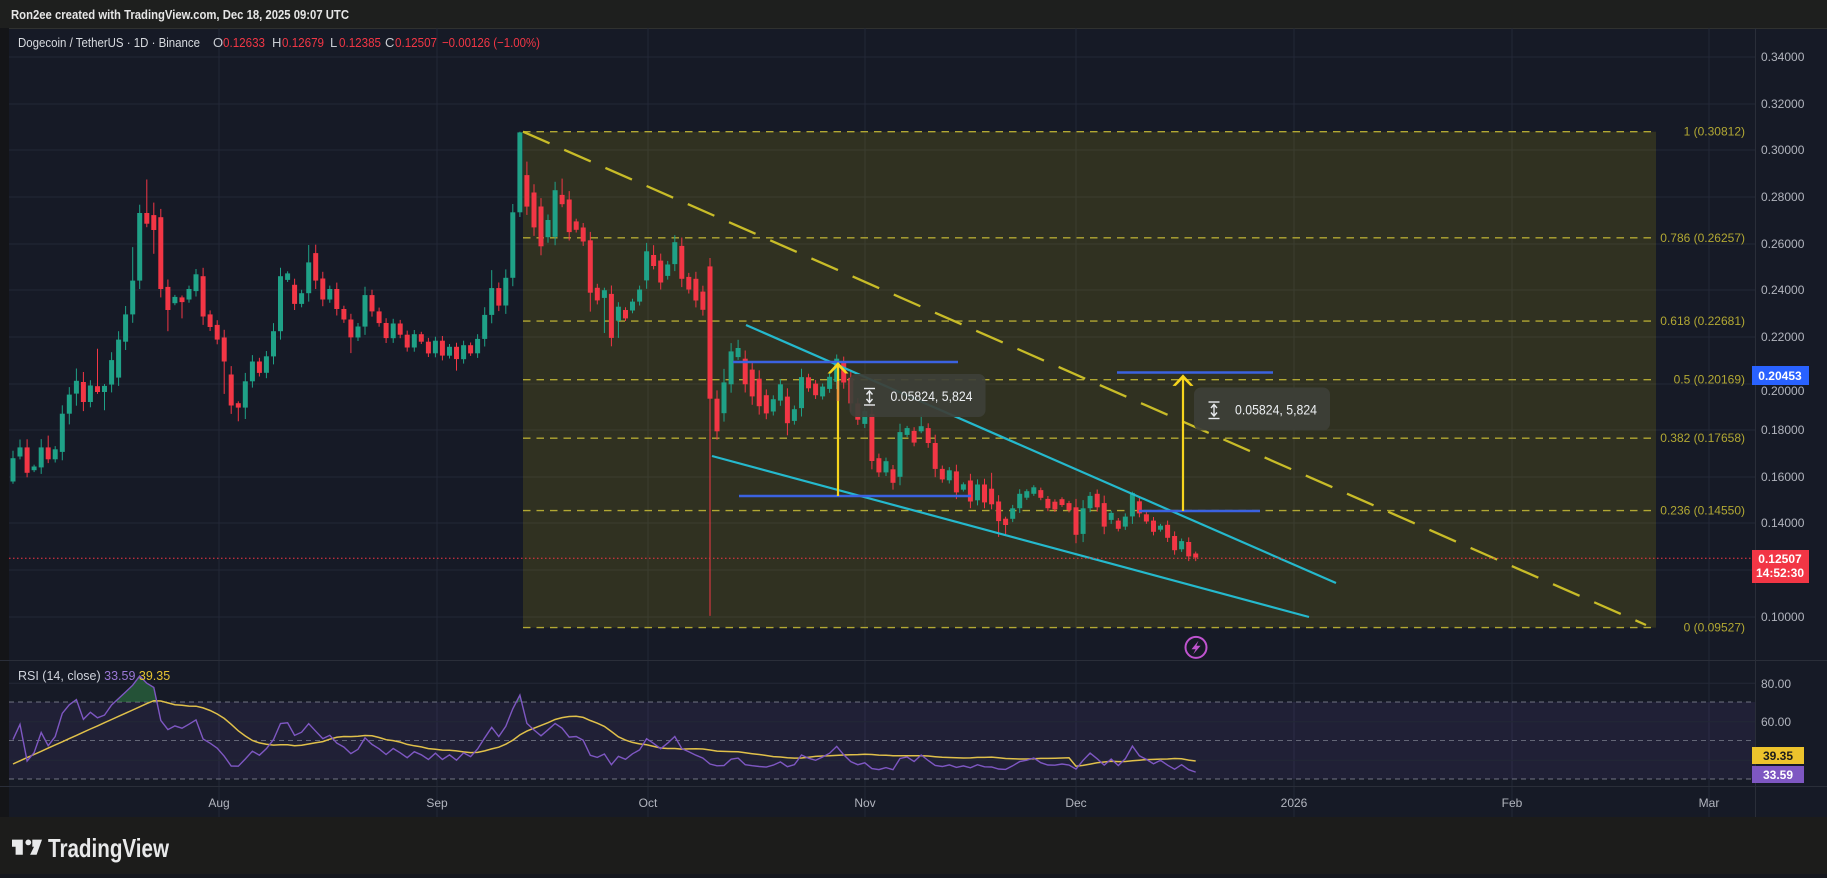 The width and height of the screenshot is (1827, 878). I want to click on svg-text: 33.59, so click(1778, 775).